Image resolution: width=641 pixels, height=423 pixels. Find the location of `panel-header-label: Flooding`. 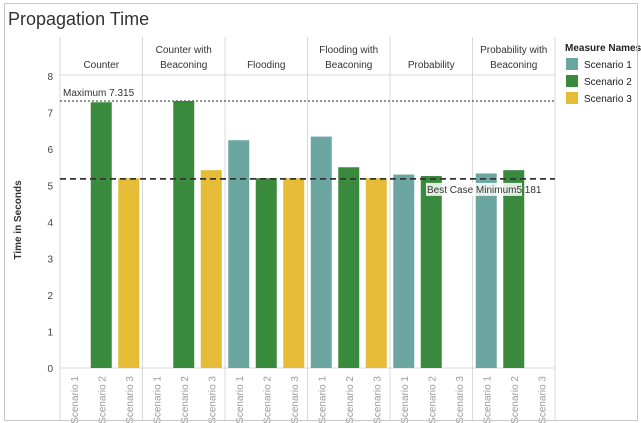

panel-header-label: Flooding is located at coordinates (266, 65).